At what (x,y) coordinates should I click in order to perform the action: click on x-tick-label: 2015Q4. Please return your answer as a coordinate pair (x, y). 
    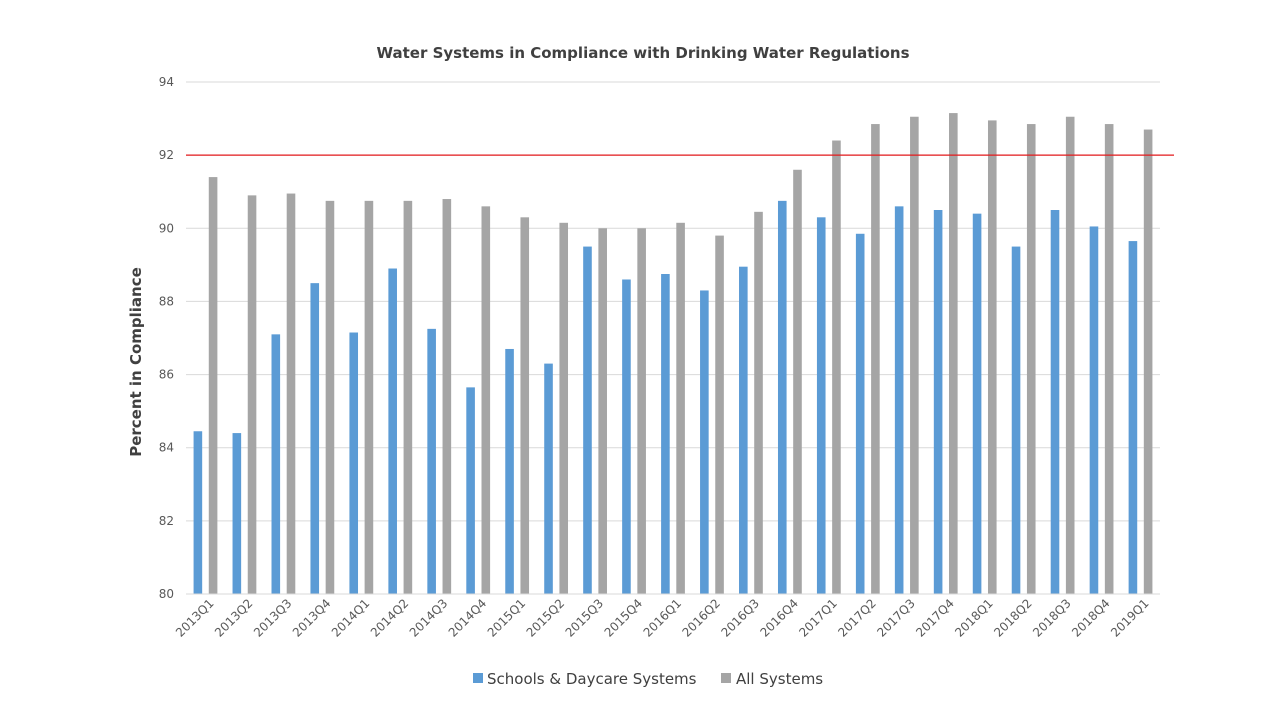
    Looking at the image, I should click on (624, 618).